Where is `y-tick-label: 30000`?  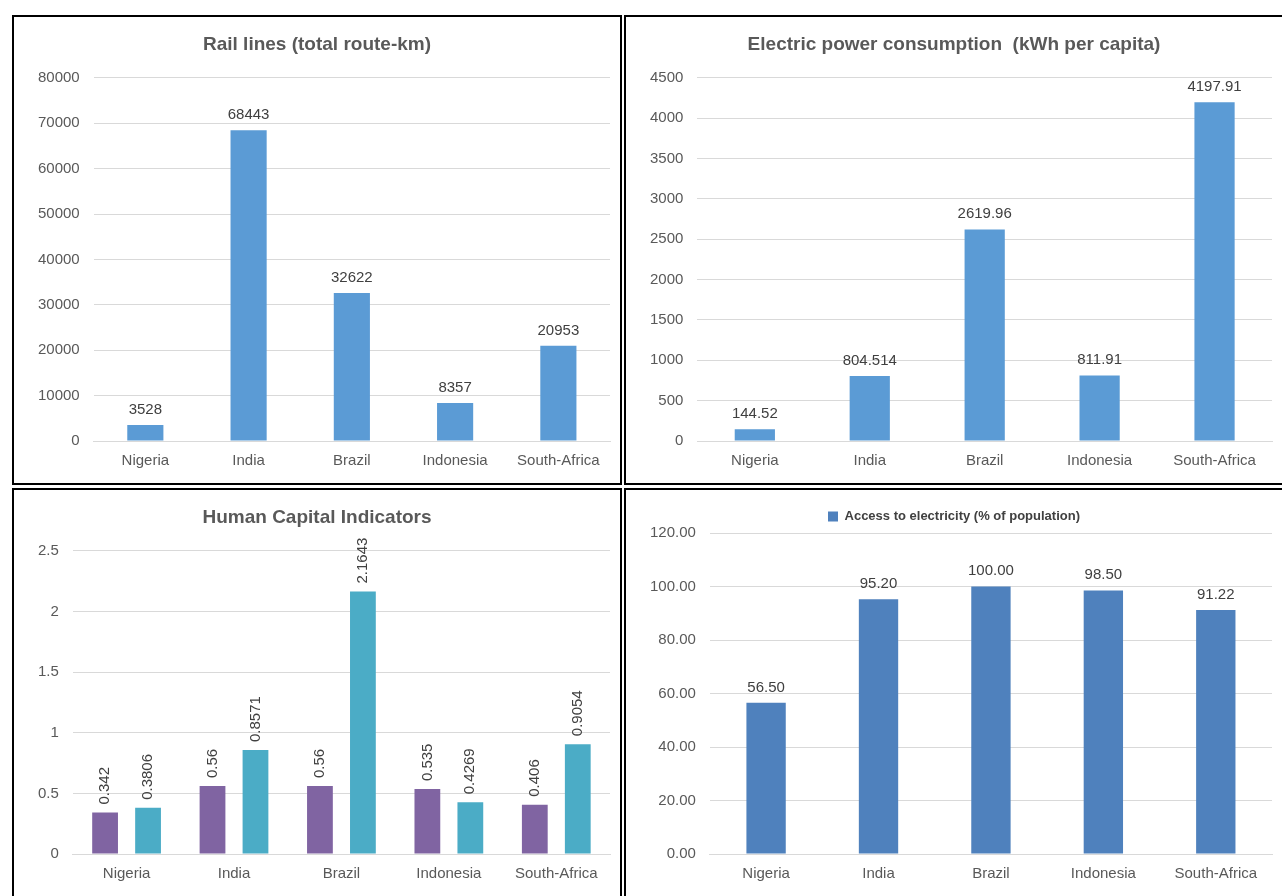
y-tick-label: 30000 is located at coordinates (58, 303).